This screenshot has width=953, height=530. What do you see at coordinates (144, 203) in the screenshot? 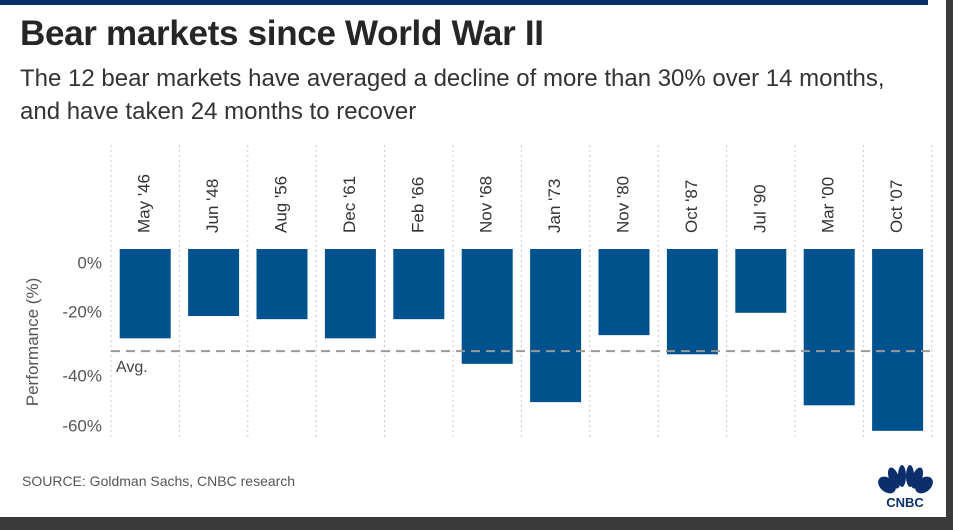
I see `x-tick-label: May '46` at bounding box center [144, 203].